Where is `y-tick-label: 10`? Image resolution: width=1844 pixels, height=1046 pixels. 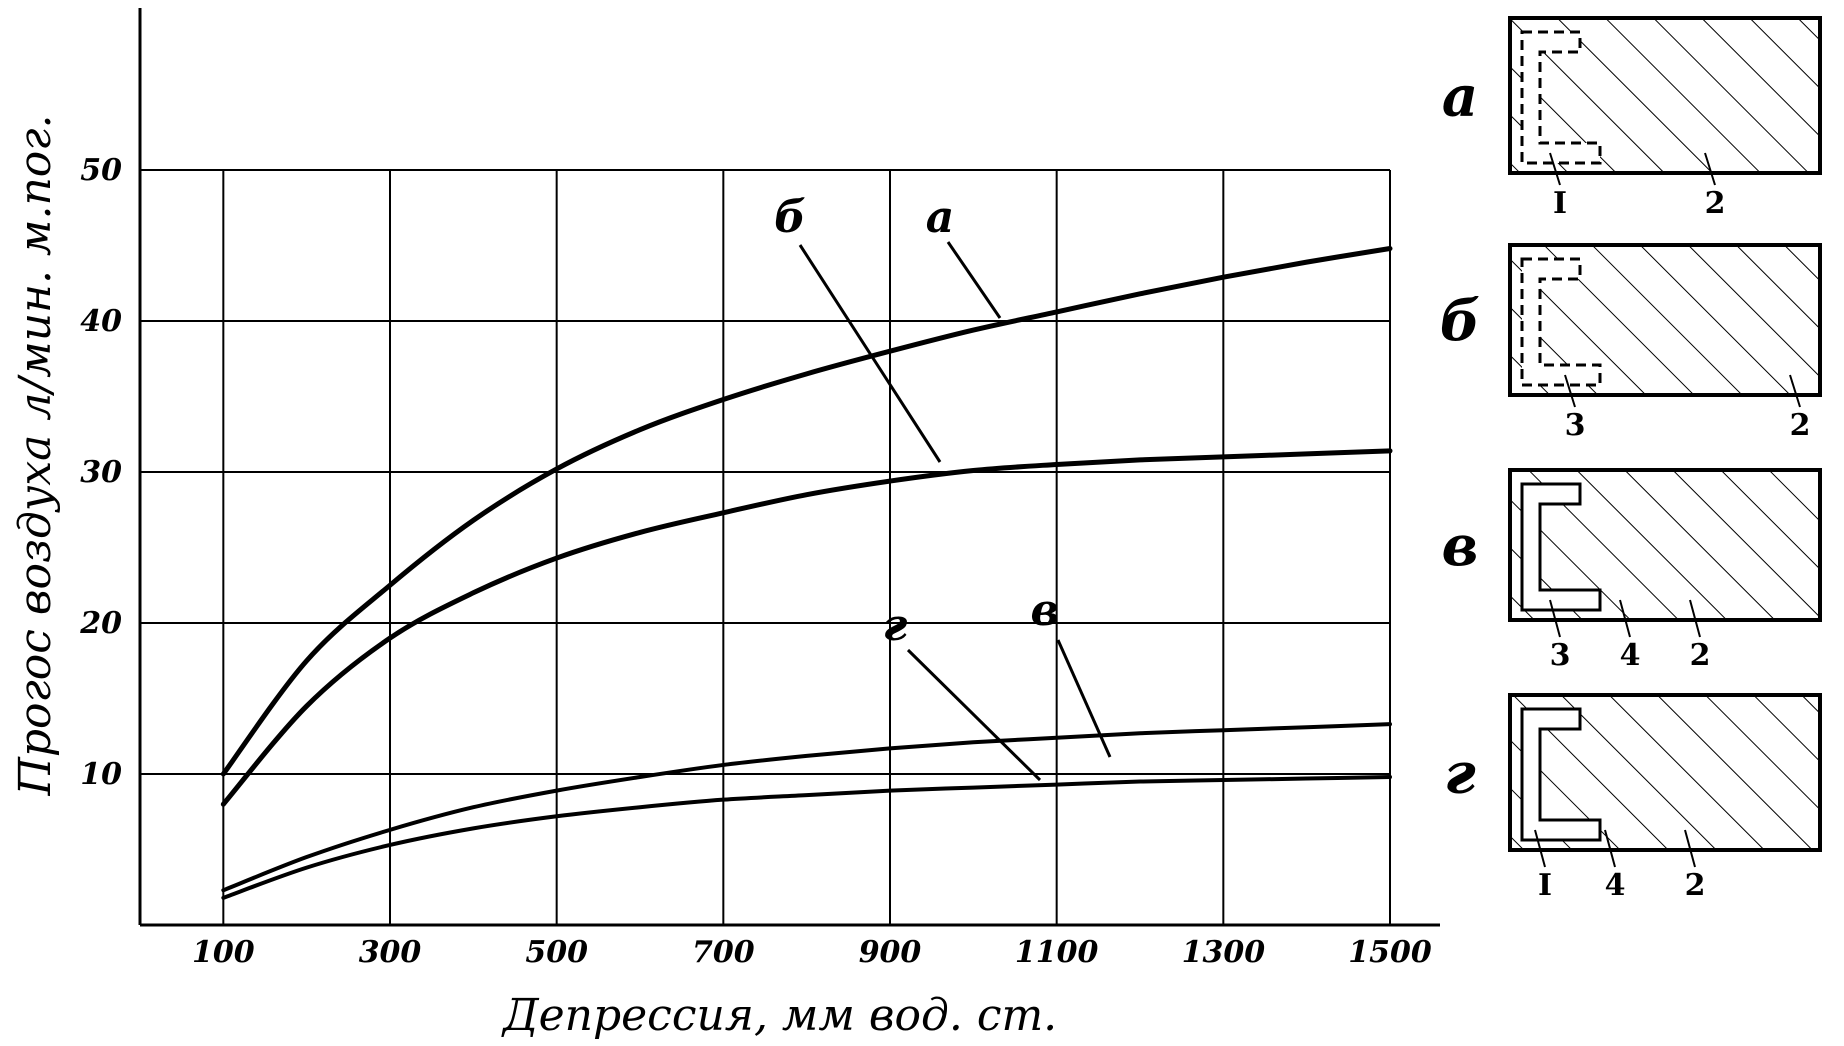 y-tick-label: 10 is located at coordinates (101, 774).